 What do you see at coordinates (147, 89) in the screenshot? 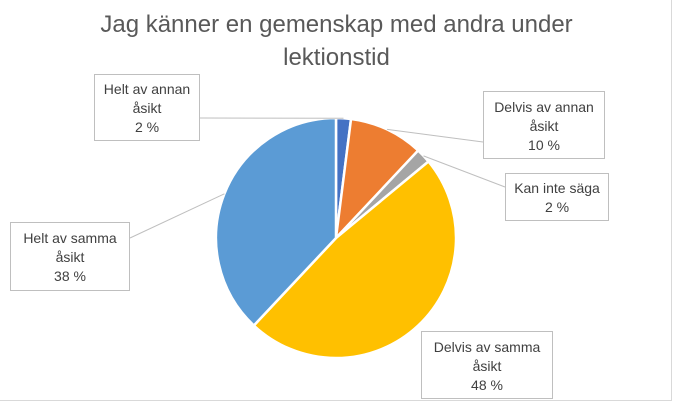
I see `data-label-line: Helt av annan` at bounding box center [147, 89].